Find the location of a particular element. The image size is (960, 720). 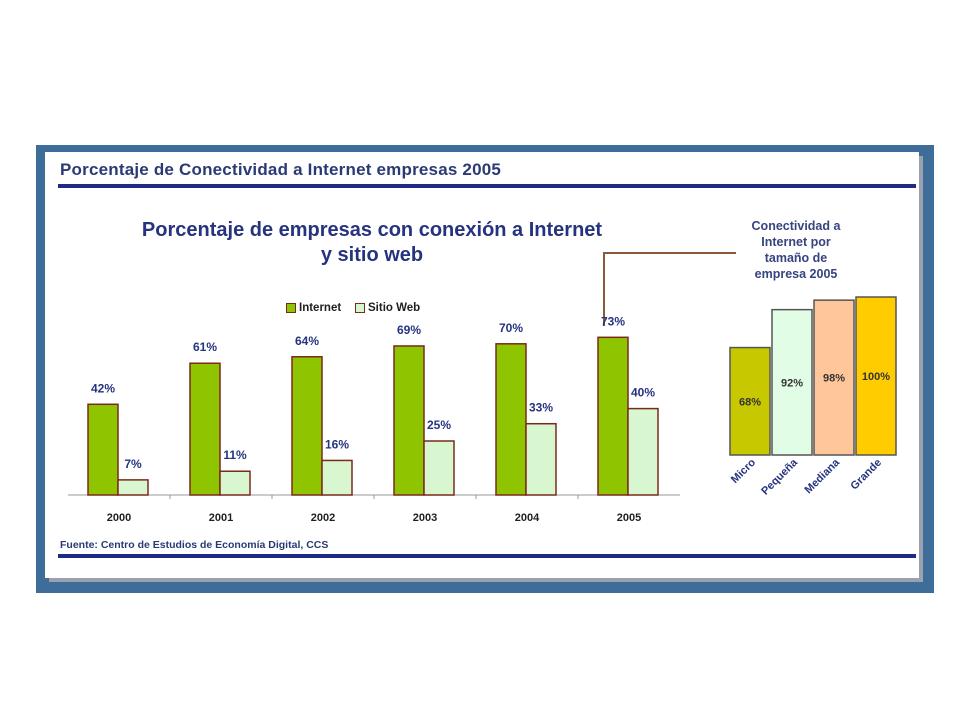

main-chart-title-line-2: y sitio web is located at coordinates (372, 255).